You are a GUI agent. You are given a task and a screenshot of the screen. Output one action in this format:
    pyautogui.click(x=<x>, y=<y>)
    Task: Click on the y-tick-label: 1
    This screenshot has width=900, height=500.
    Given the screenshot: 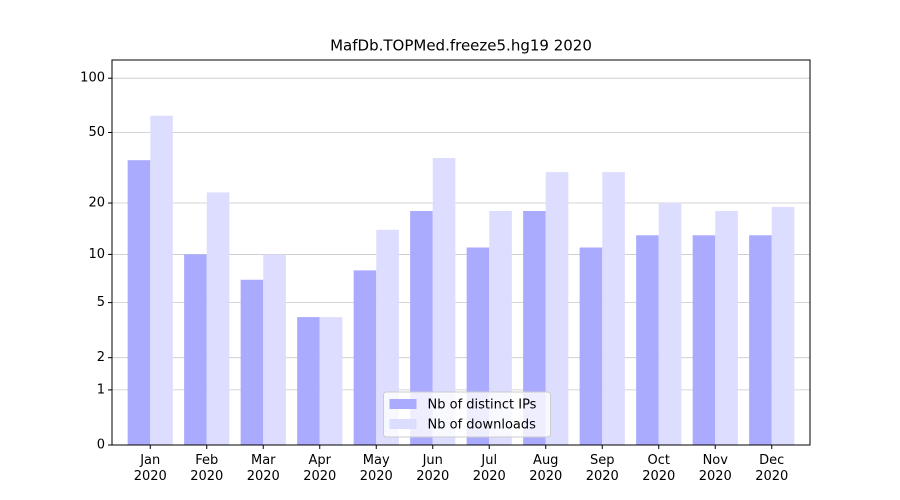 What is the action you would take?
    pyautogui.click(x=101, y=389)
    